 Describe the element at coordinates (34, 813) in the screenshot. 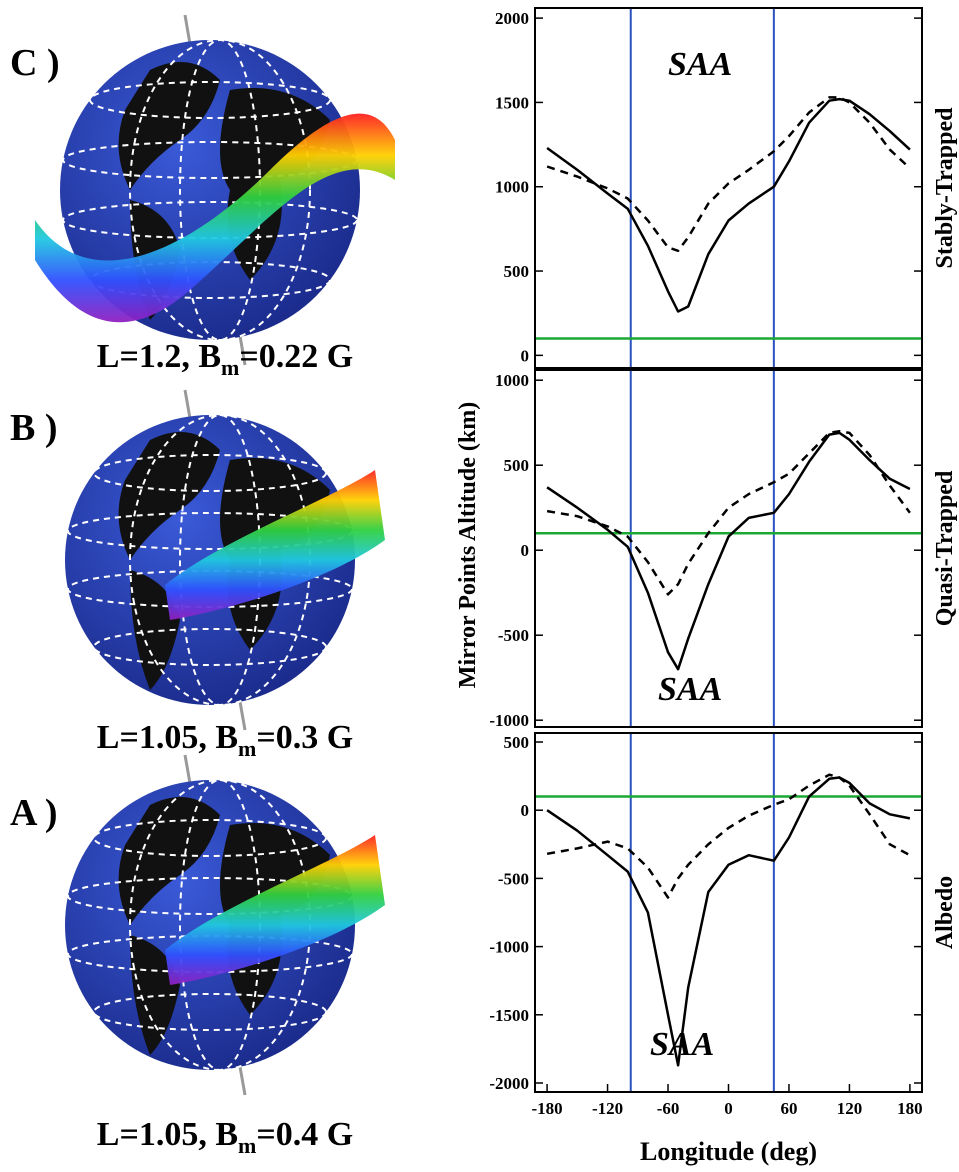

I see `panel-letter: A )` at that location.